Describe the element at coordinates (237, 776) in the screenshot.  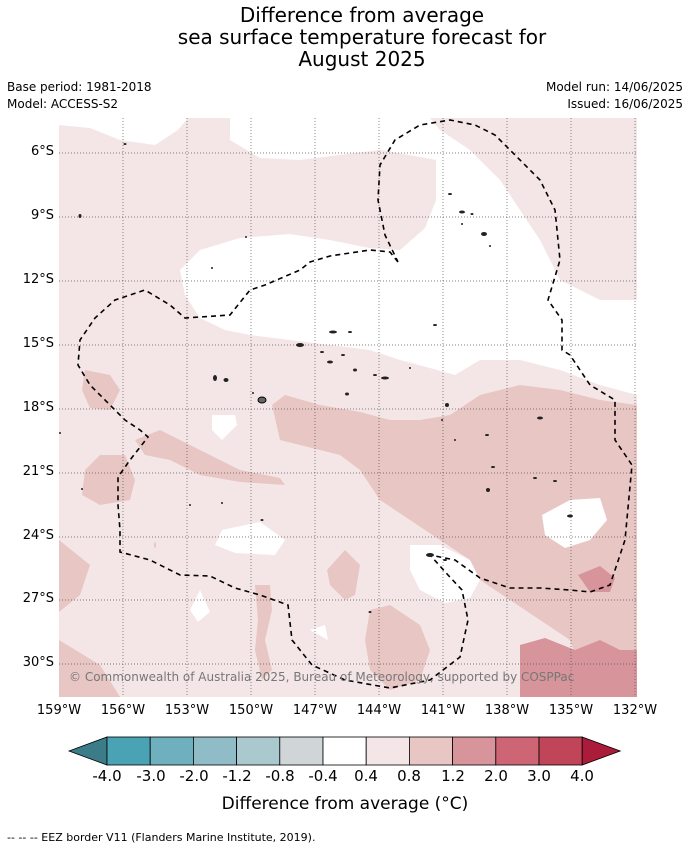
I see `colorbar-label: -1.2` at that location.